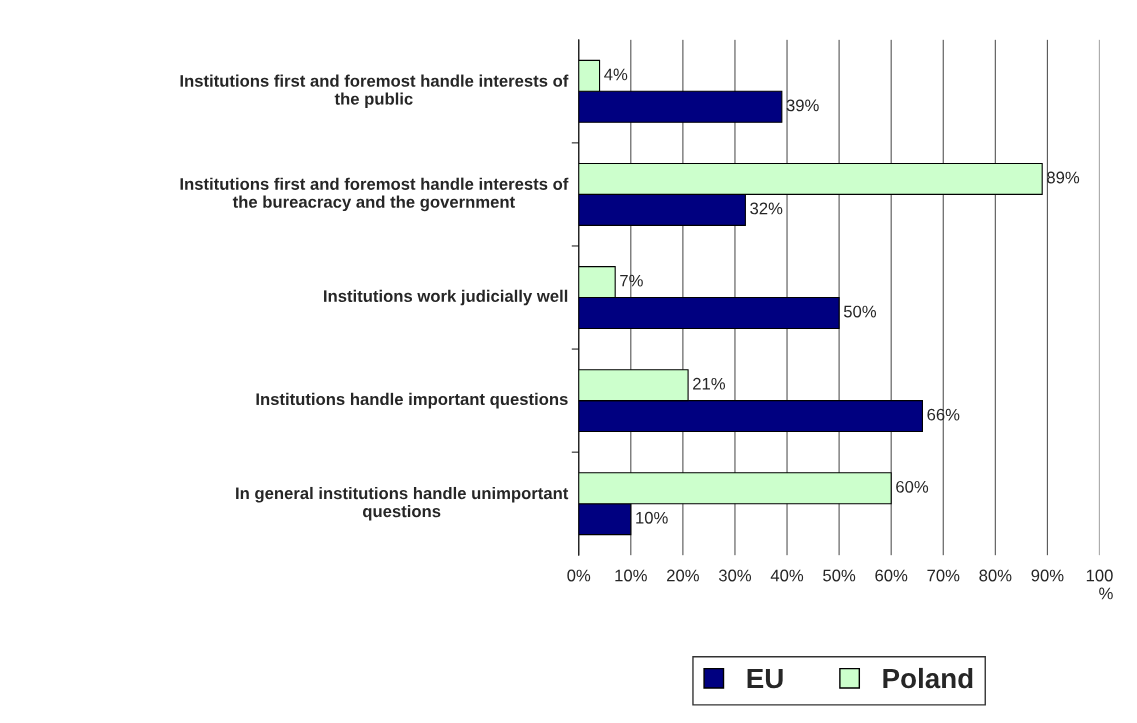  Describe the element at coordinates (766, 208) in the screenshot. I see `data-label: 32%` at that location.